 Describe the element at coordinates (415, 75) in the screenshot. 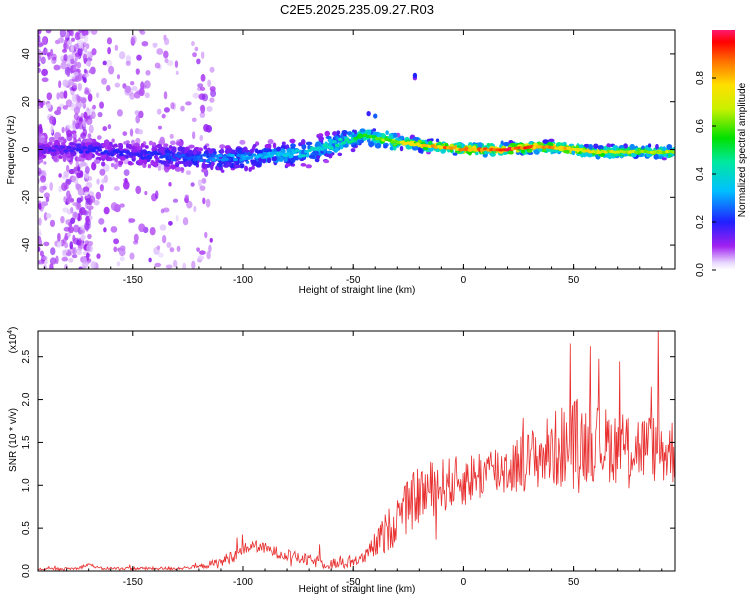

I see `spectrogram-feature` at that location.